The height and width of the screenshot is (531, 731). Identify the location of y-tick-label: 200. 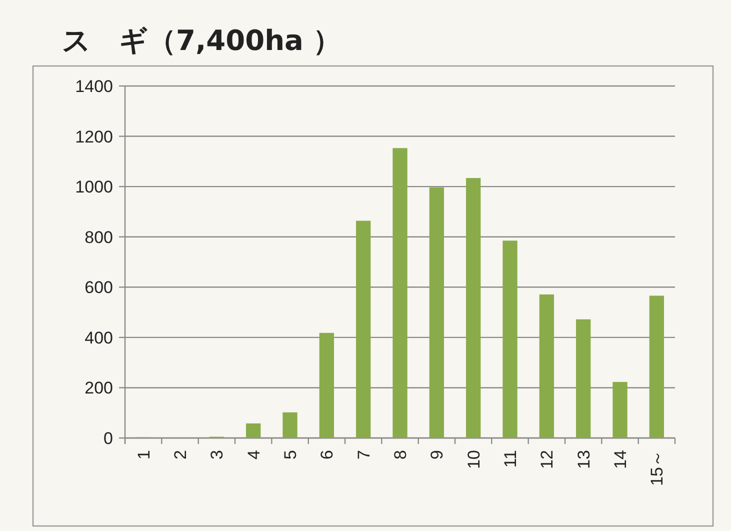
(98, 388).